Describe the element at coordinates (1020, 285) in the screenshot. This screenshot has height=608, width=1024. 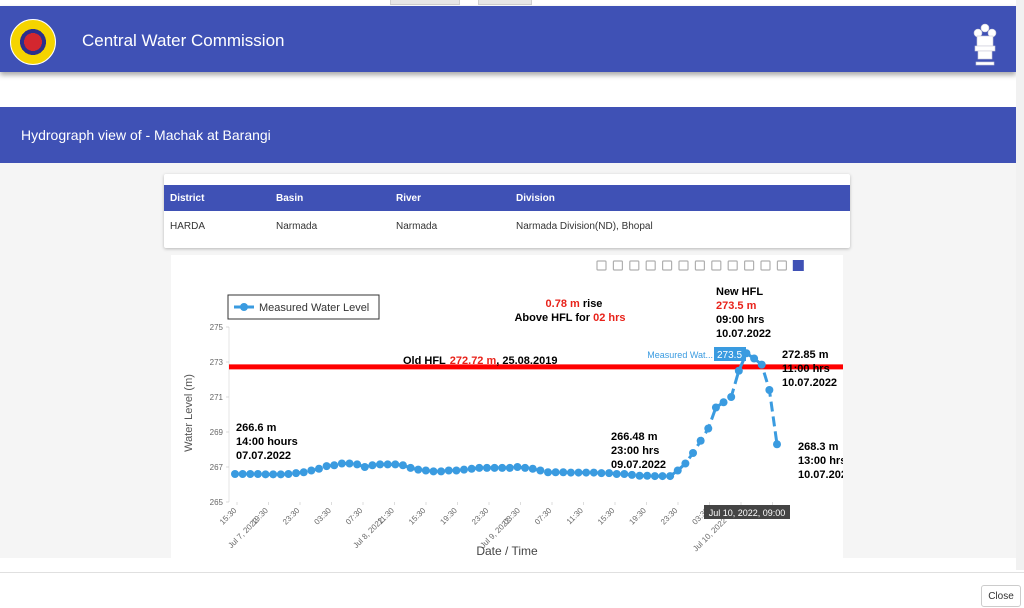
I see `page-scrollbar` at that location.